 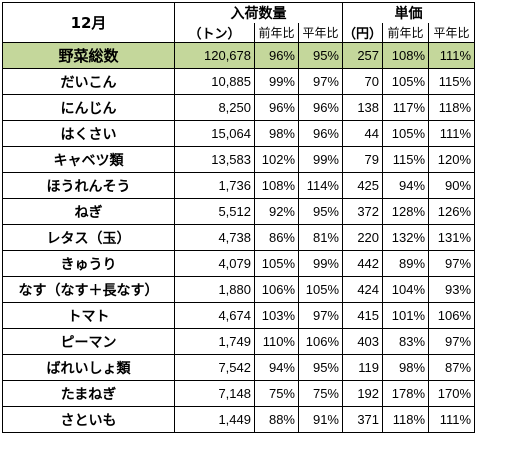 I want to click on price-yoy-value: 83%, so click(x=406, y=341).